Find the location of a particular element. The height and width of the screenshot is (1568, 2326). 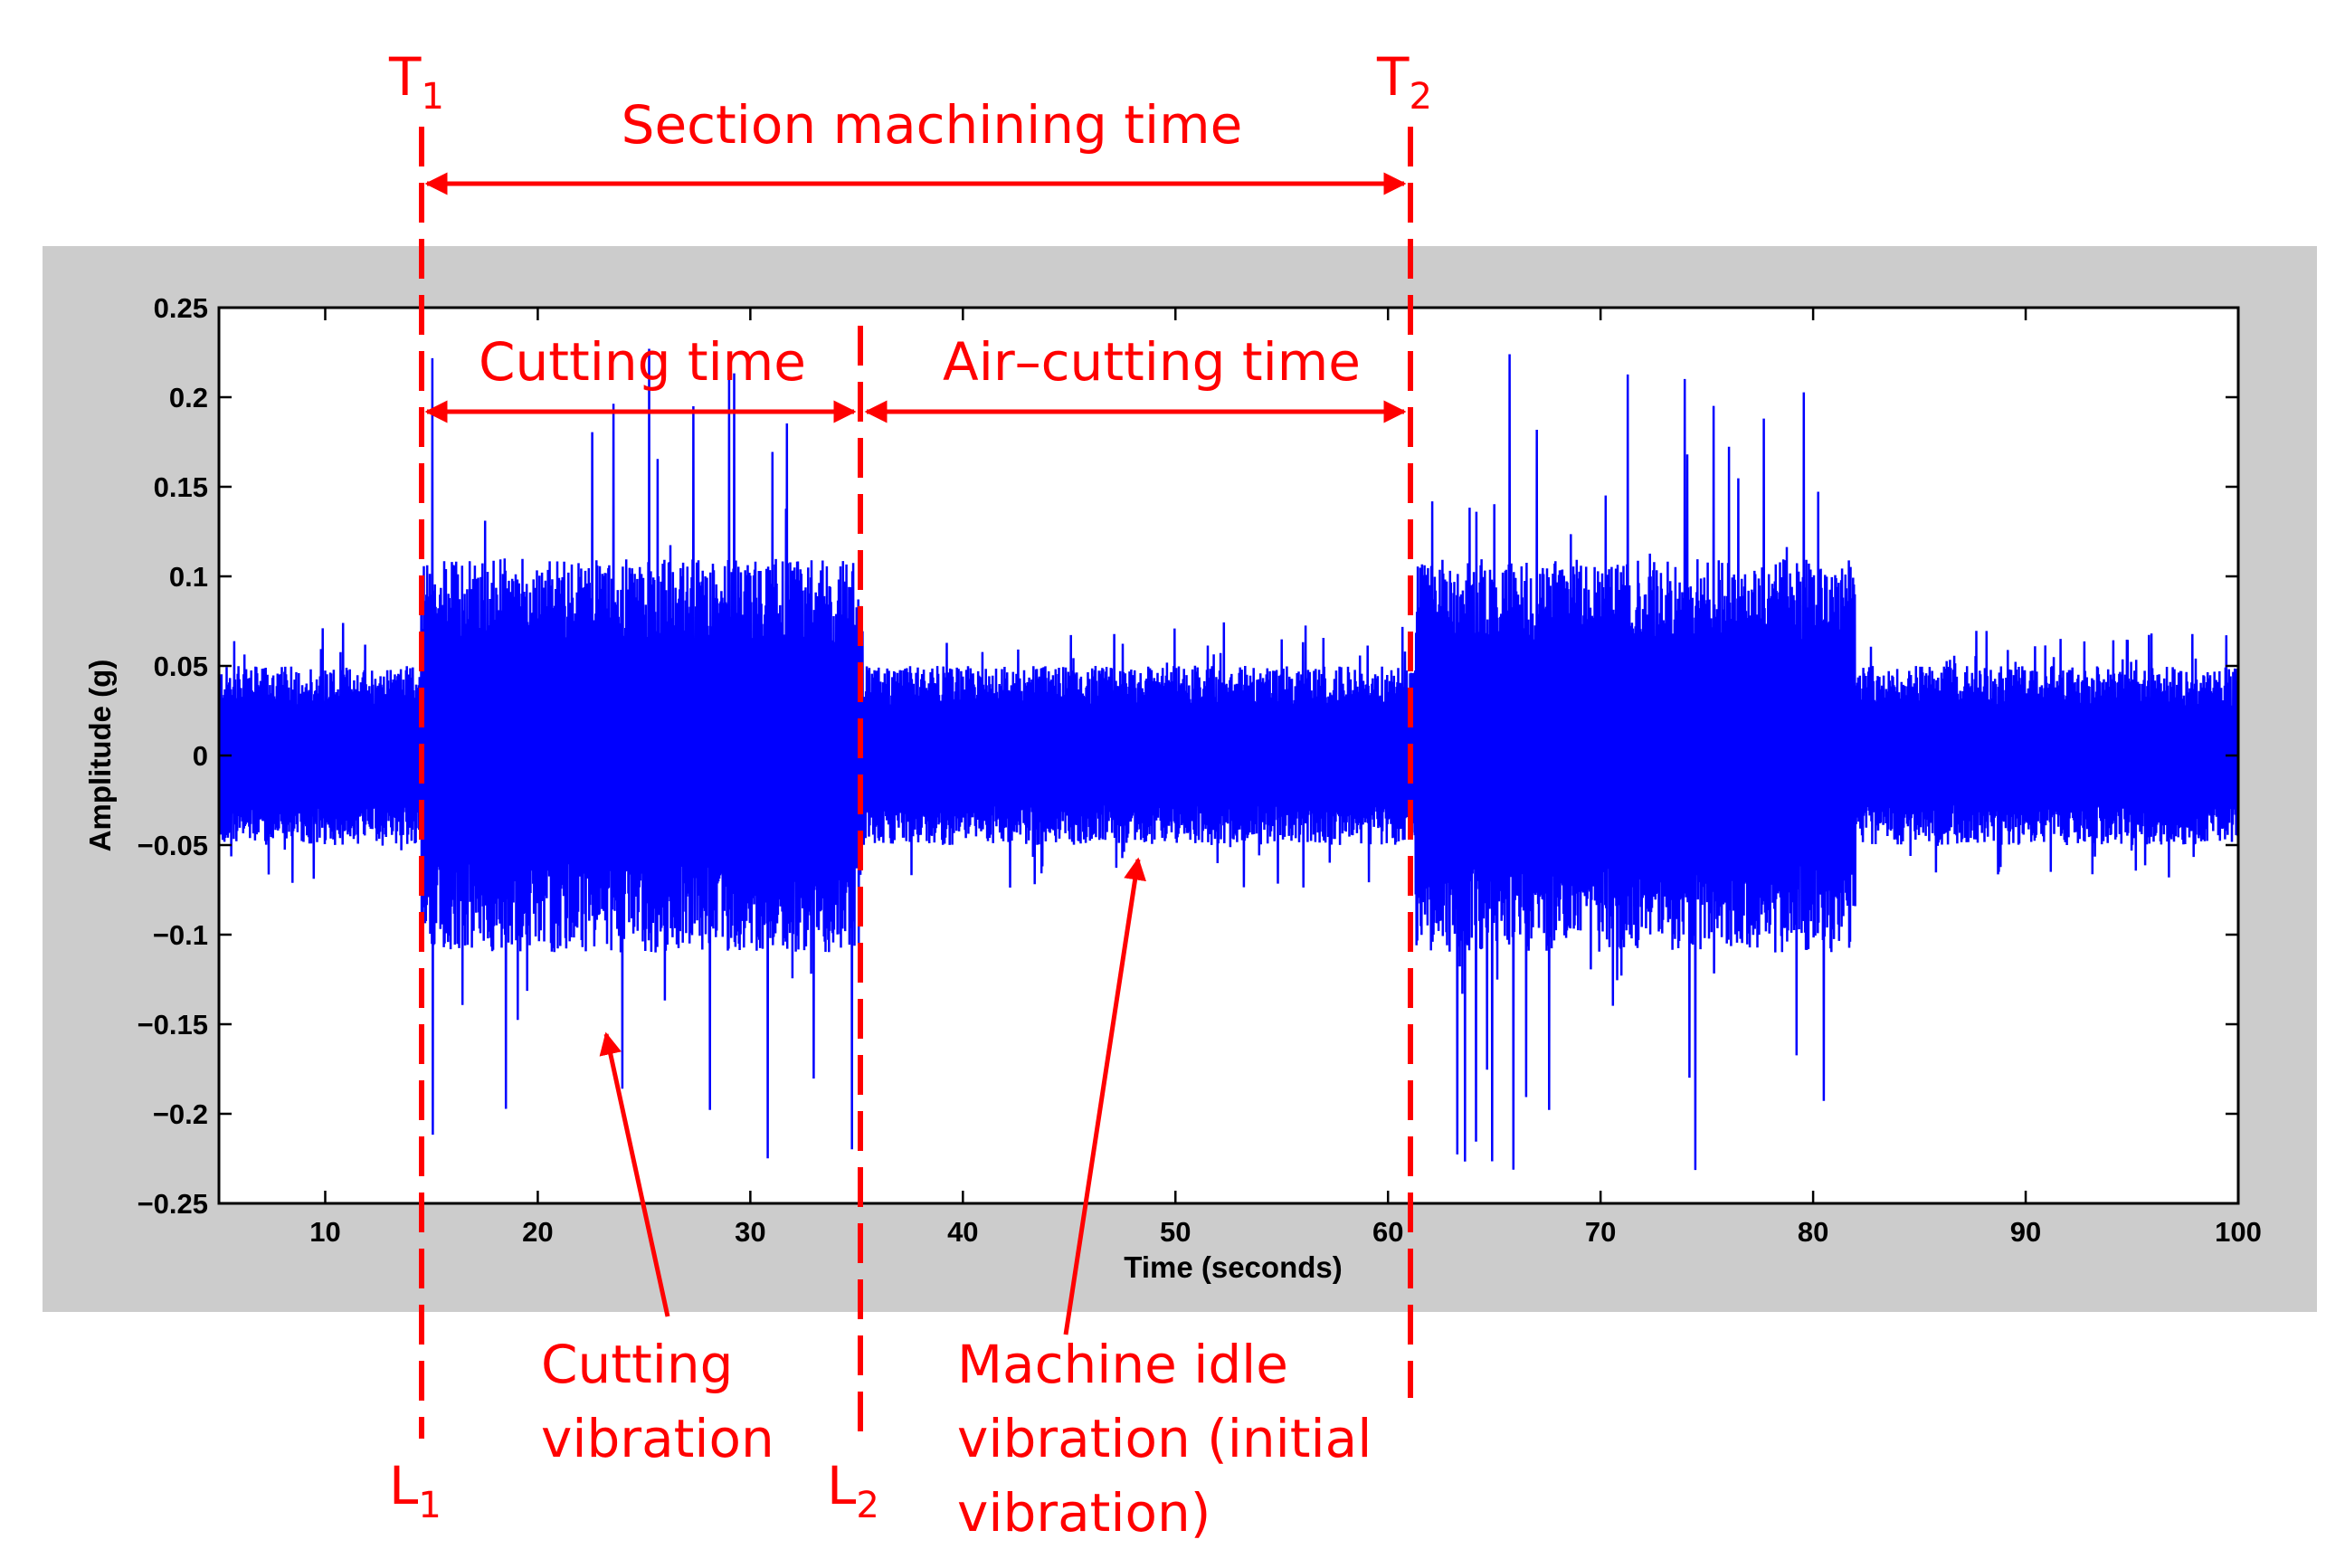

y-tick-label: 0.05 is located at coordinates (181, 667).